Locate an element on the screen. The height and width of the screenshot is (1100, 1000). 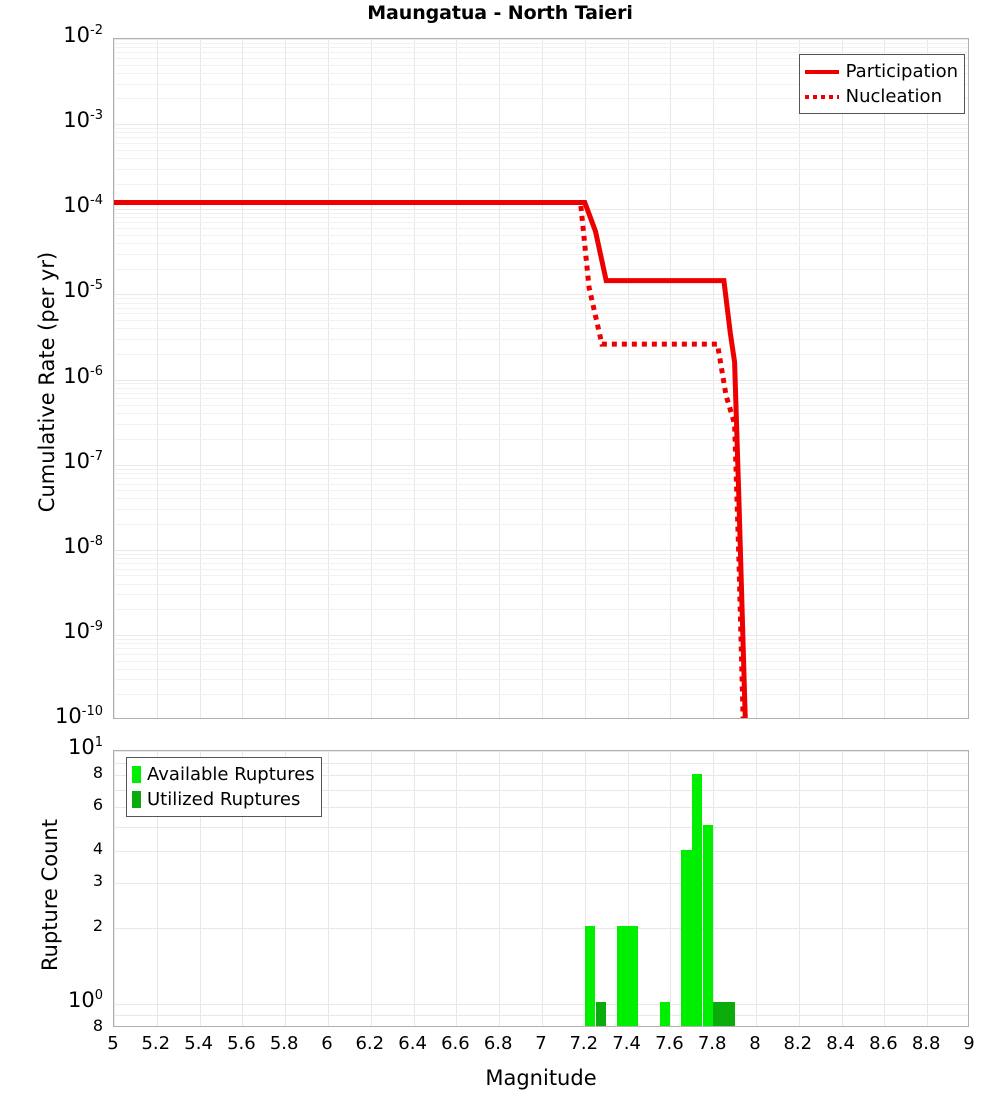
y-tick-label: 10⁻² is located at coordinates (83, 35).